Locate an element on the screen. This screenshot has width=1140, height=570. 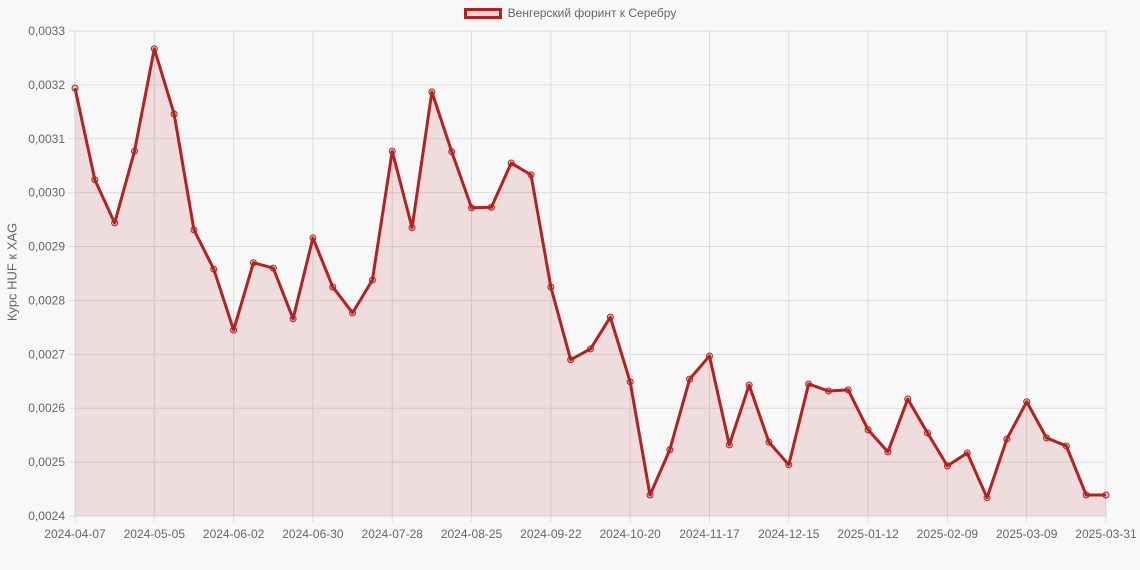
x-tick-label: 2025-03-09 is located at coordinates (1027, 534).